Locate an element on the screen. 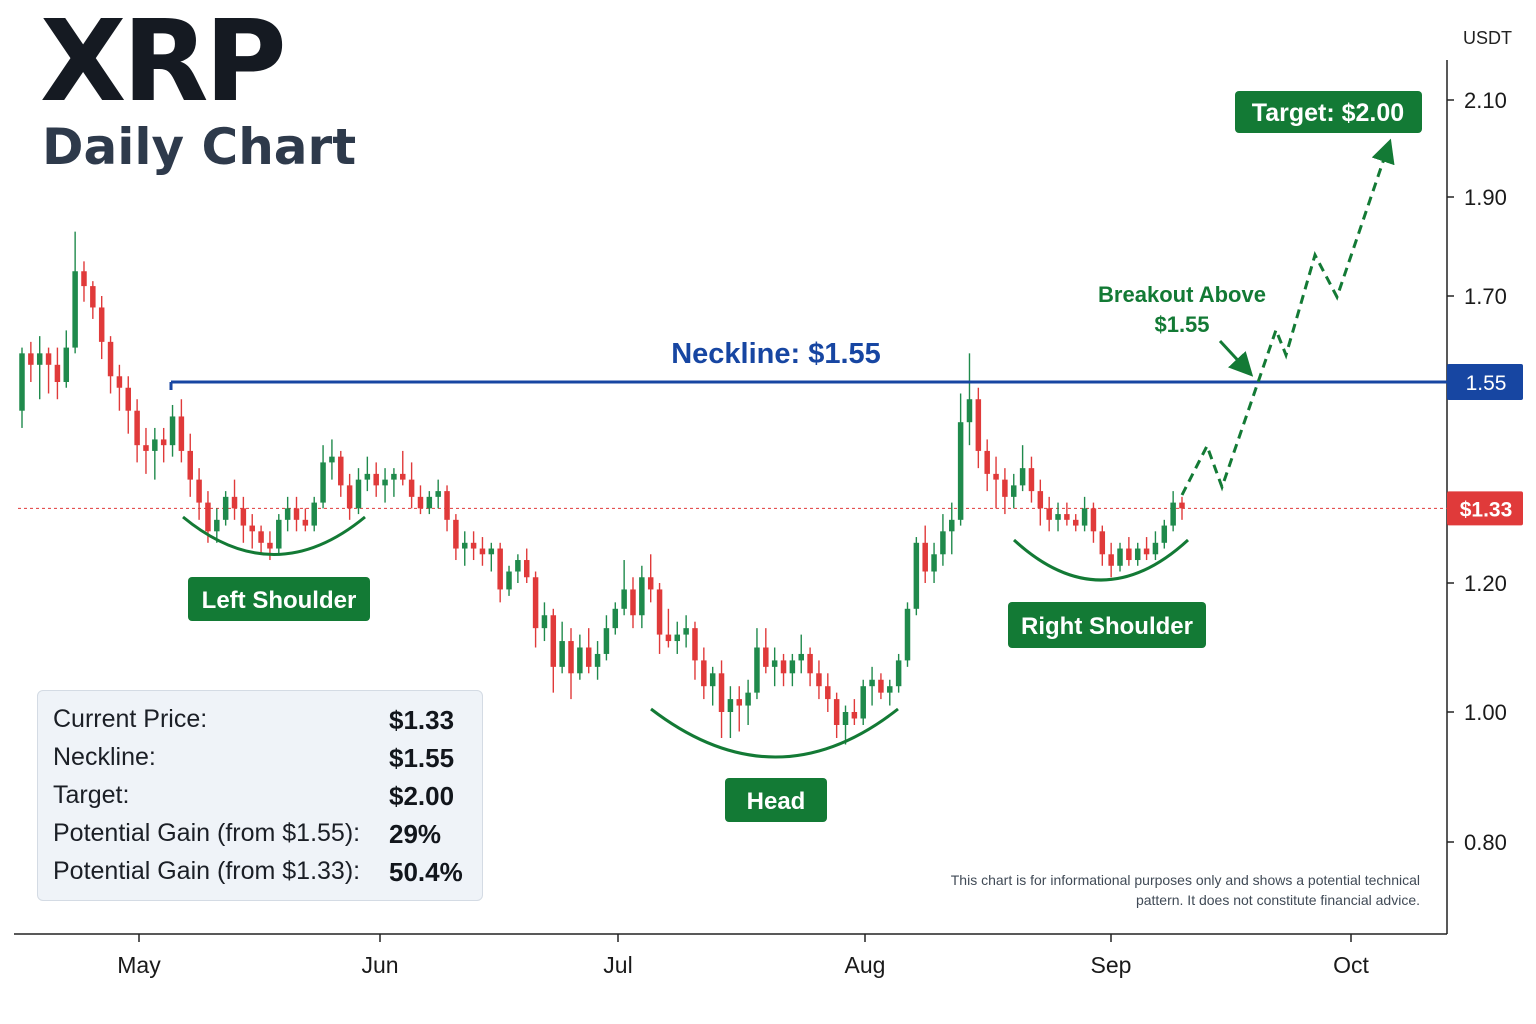 Image resolution: width=1536 pixels, height=1024 pixels. right-shoulder-arc is located at coordinates (1101, 560).